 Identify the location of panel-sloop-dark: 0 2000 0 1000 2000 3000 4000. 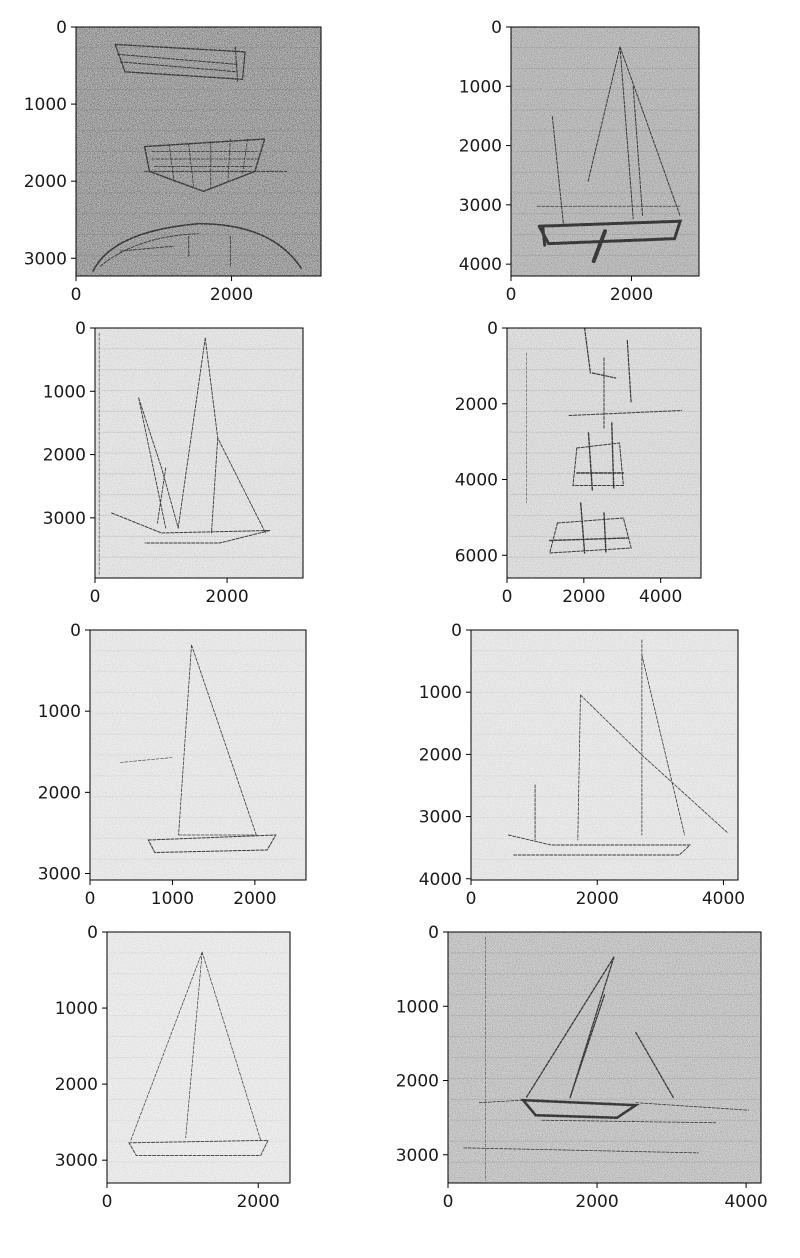
(579, 161).